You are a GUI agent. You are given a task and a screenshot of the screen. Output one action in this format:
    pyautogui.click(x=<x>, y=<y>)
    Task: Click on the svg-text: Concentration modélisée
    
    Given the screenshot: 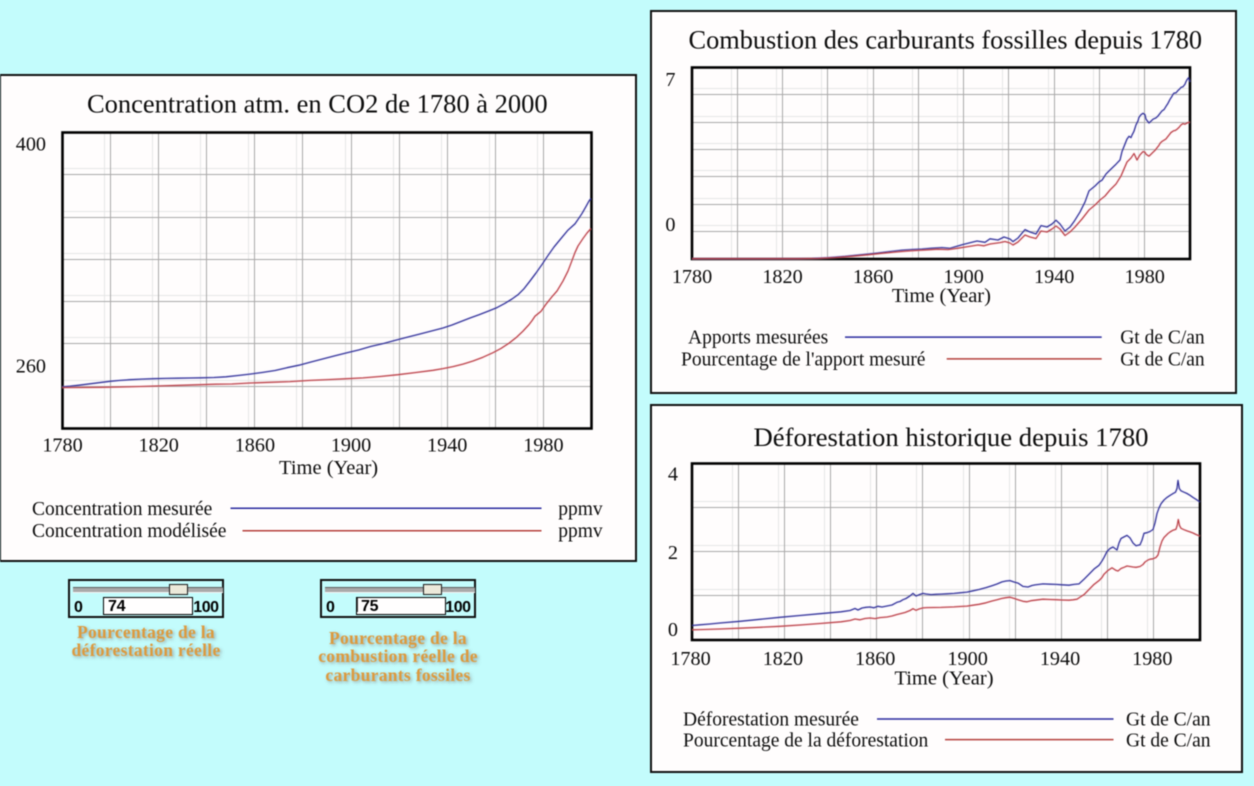 What is the action you would take?
    pyautogui.click(x=129, y=531)
    